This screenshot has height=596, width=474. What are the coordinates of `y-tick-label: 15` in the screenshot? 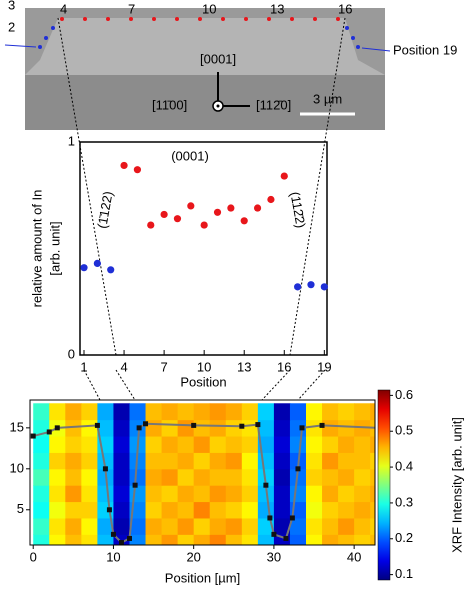 It's located at (17, 426).